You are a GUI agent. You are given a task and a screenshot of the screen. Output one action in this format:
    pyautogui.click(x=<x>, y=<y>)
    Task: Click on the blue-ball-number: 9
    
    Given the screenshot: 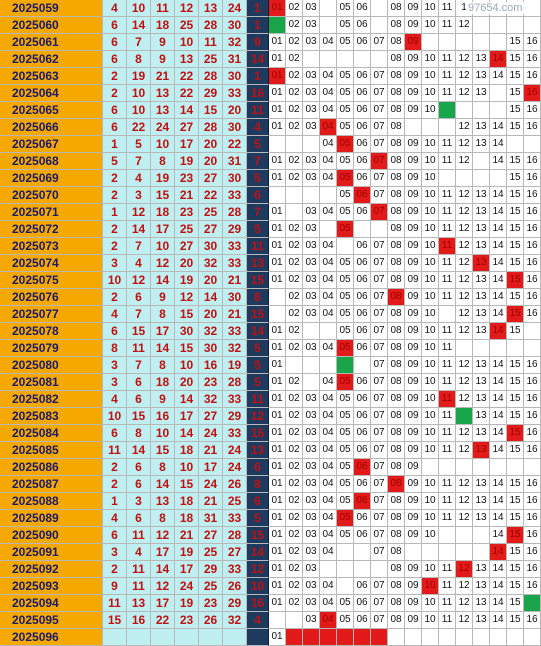 What is the action you would take?
    pyautogui.click(x=258, y=42)
    